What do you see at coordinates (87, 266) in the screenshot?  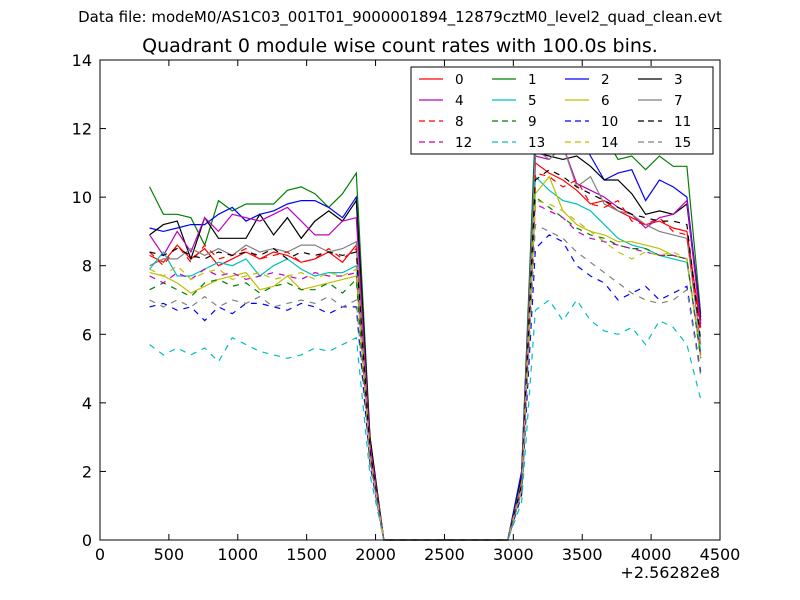 I see `y-tick-label: 8` at bounding box center [87, 266].